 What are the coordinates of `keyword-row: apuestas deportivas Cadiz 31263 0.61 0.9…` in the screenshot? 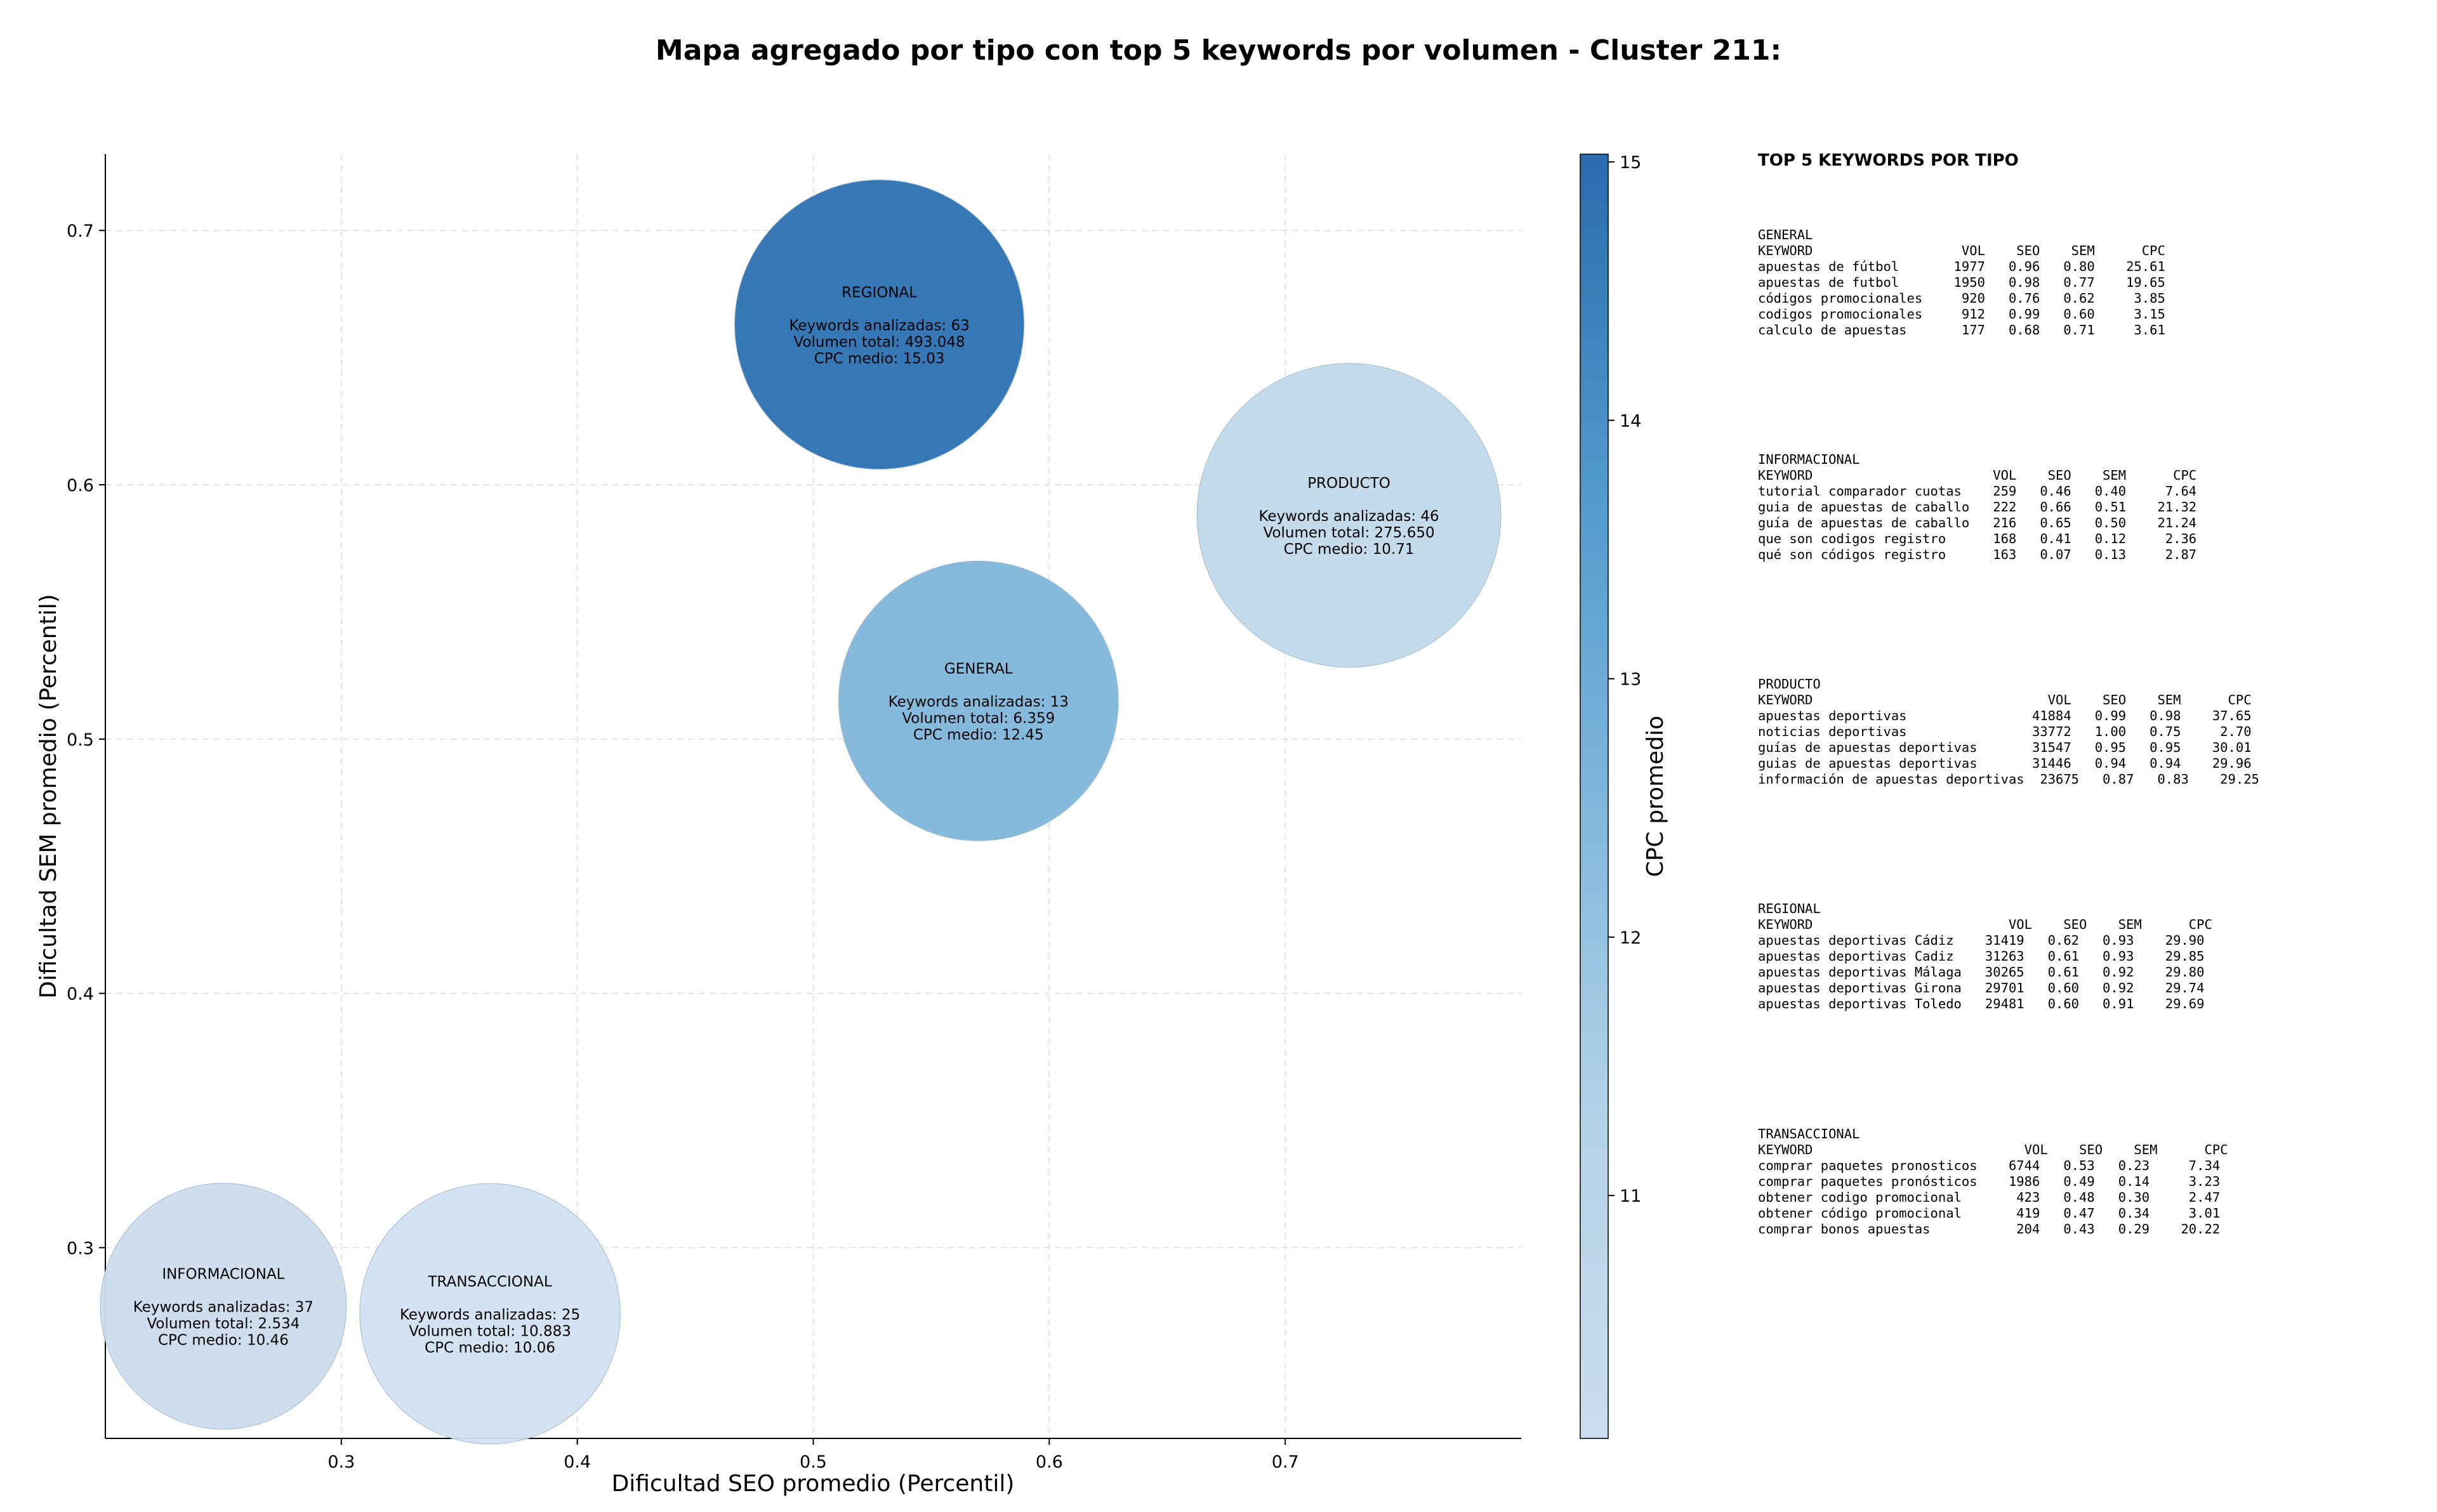 It's located at (1981, 957).